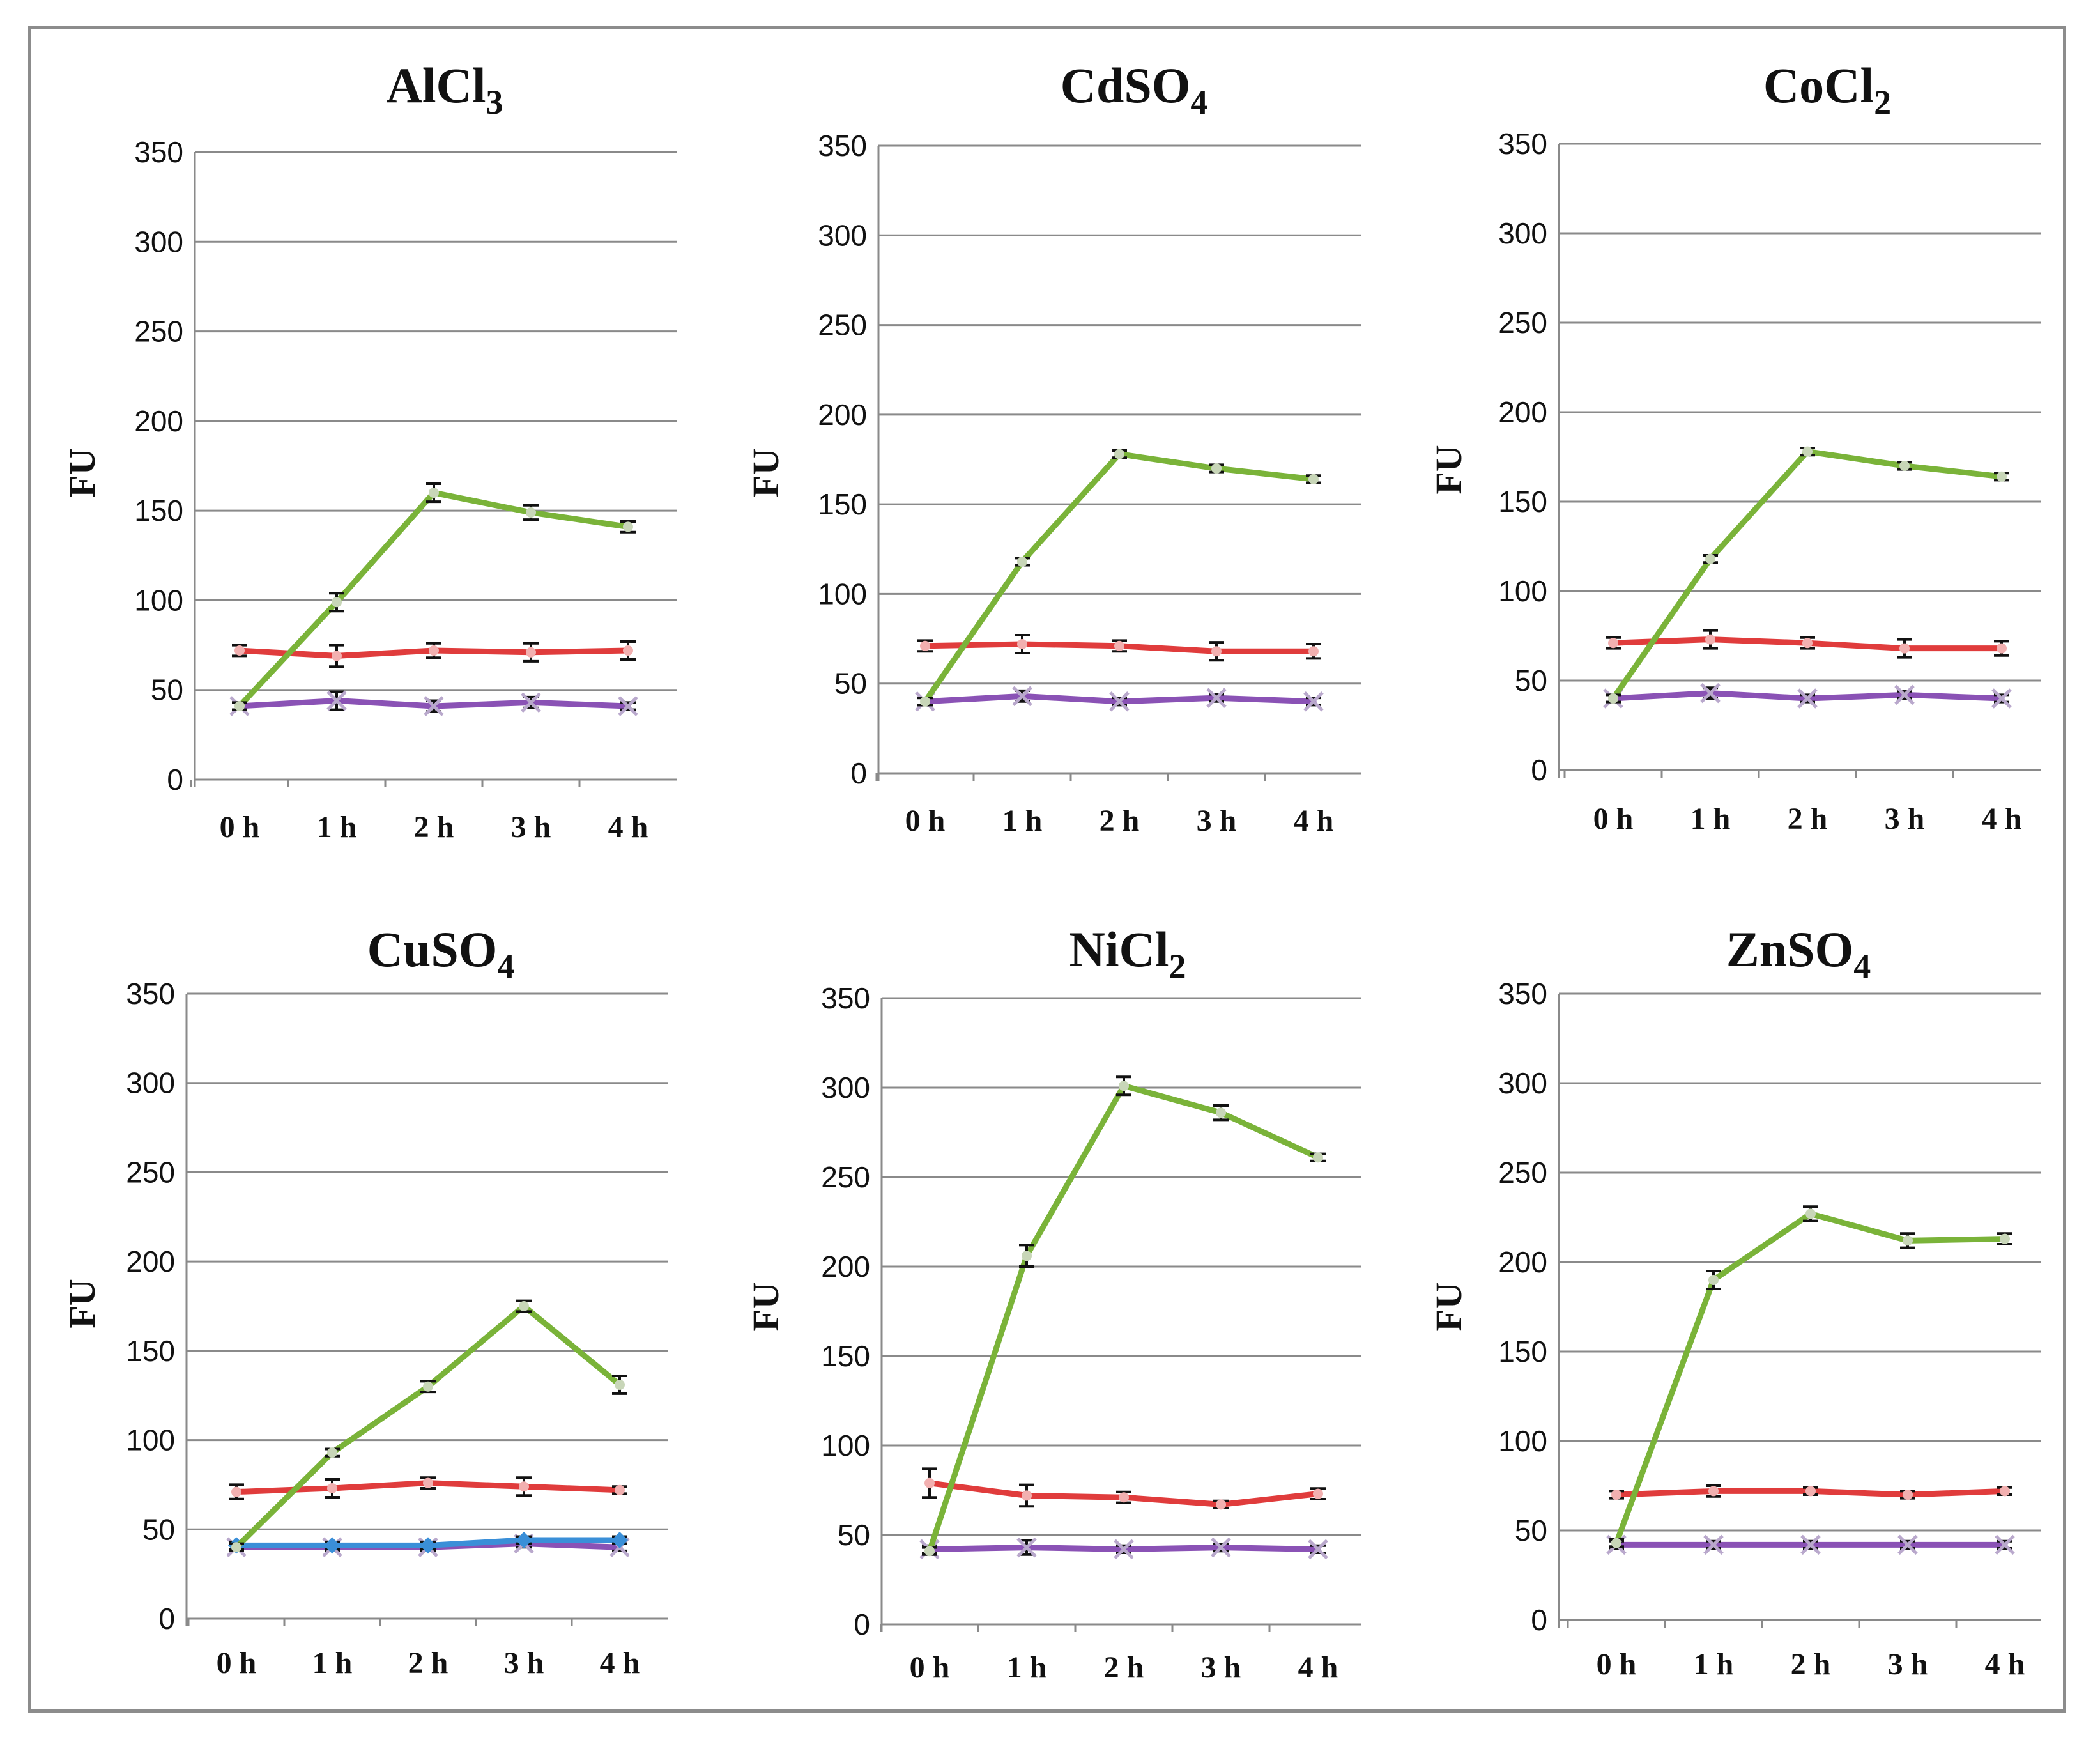  What do you see at coordinates (158, 600) in the screenshot?
I see `y-tick-label: 100` at bounding box center [158, 600].